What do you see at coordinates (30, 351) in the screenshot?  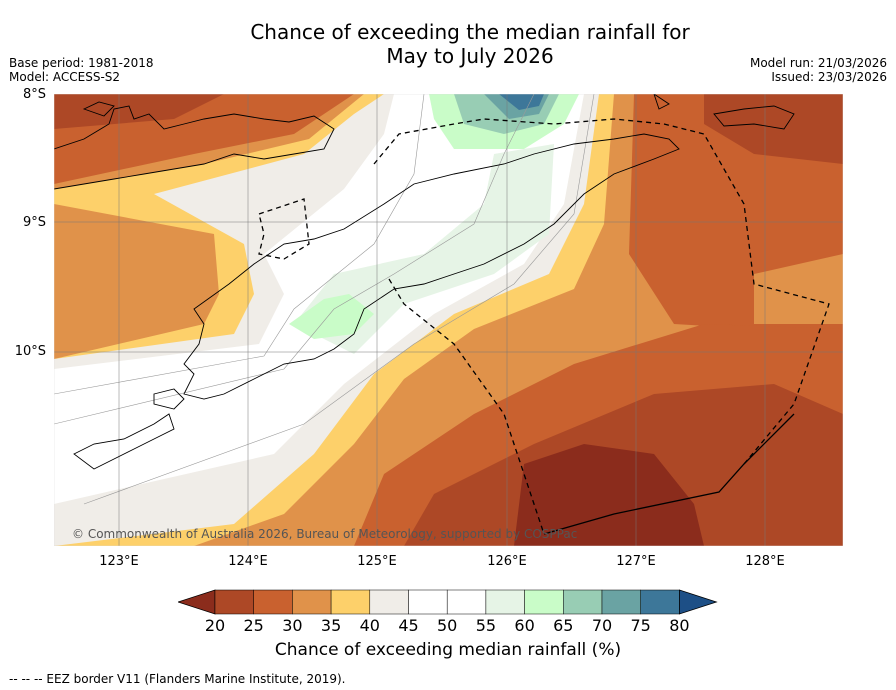 I see `lat-label-10s: 10°S` at bounding box center [30, 351].